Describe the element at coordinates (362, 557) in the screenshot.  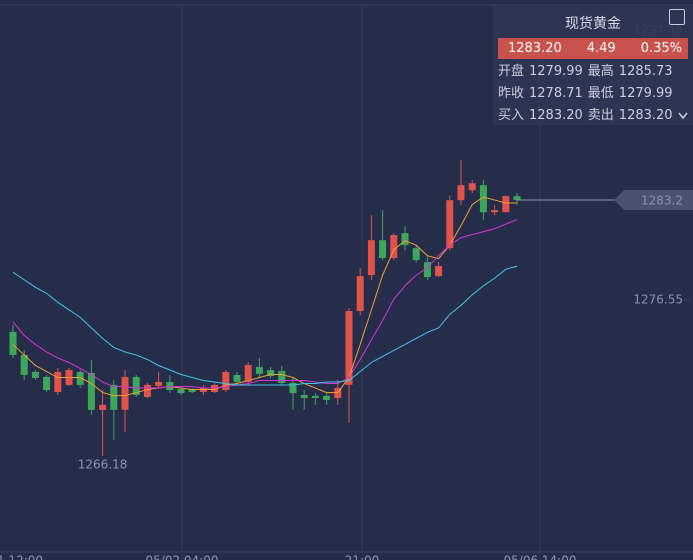
I see `x-tick-label: 21:00` at that location.